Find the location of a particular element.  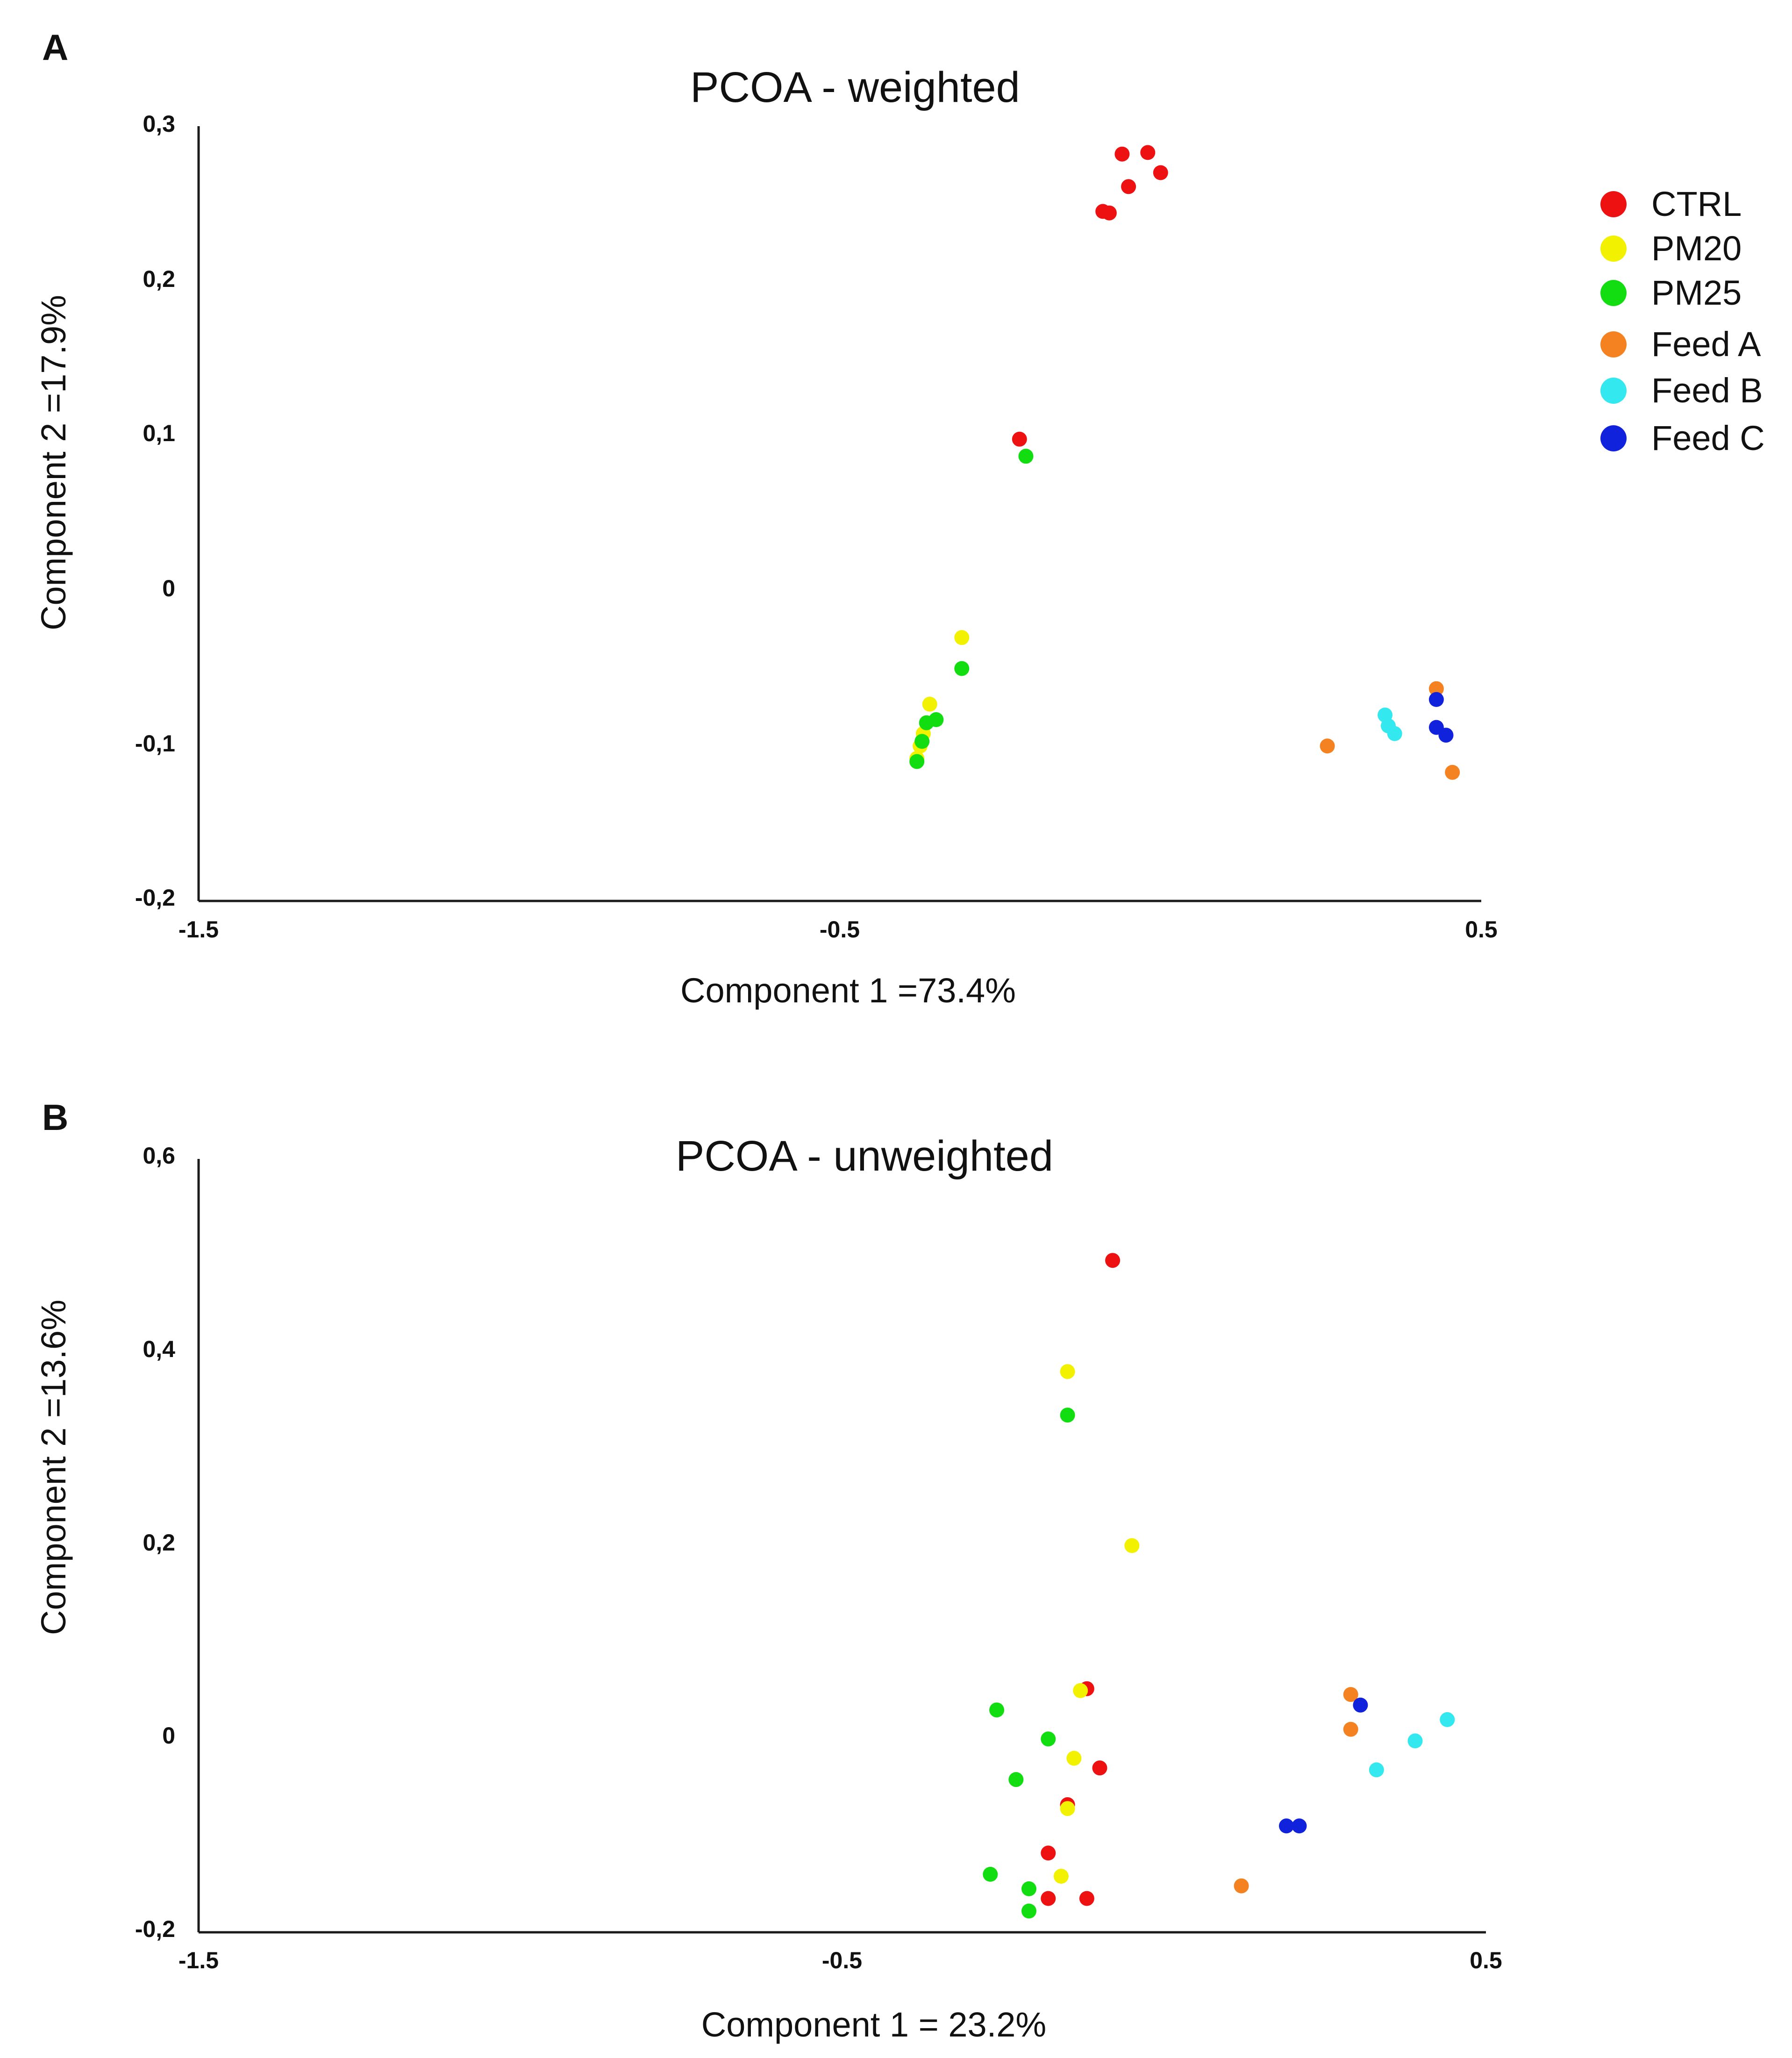

y-axis-label-a: Component 2 =17.9% is located at coordinates (53, 462).